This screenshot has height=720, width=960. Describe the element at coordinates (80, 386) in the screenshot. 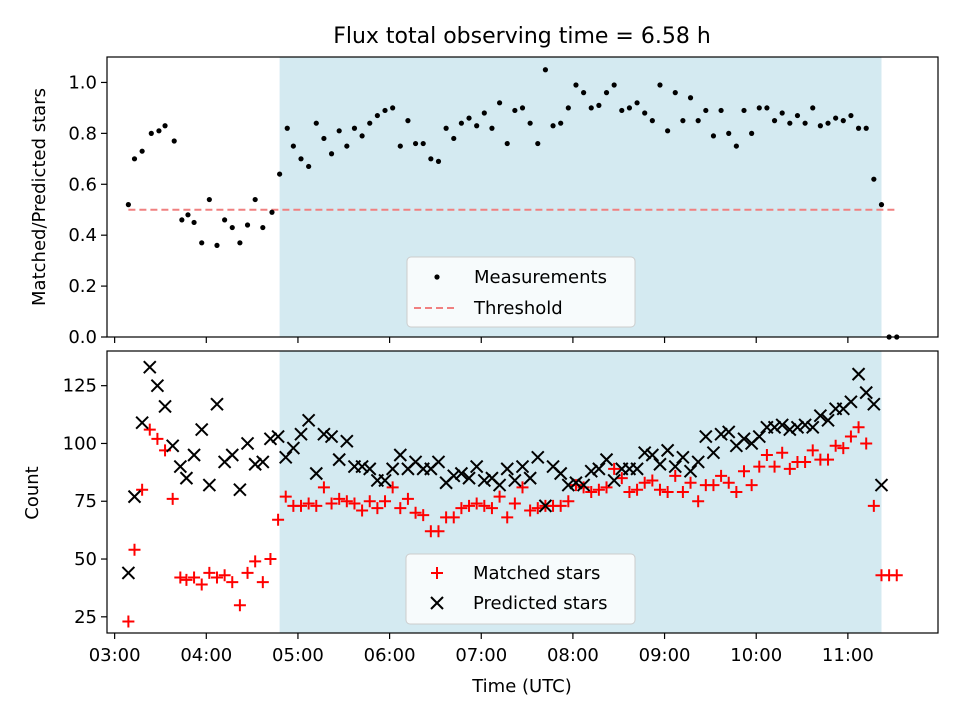

I see `y-tick-label: 125` at that location.